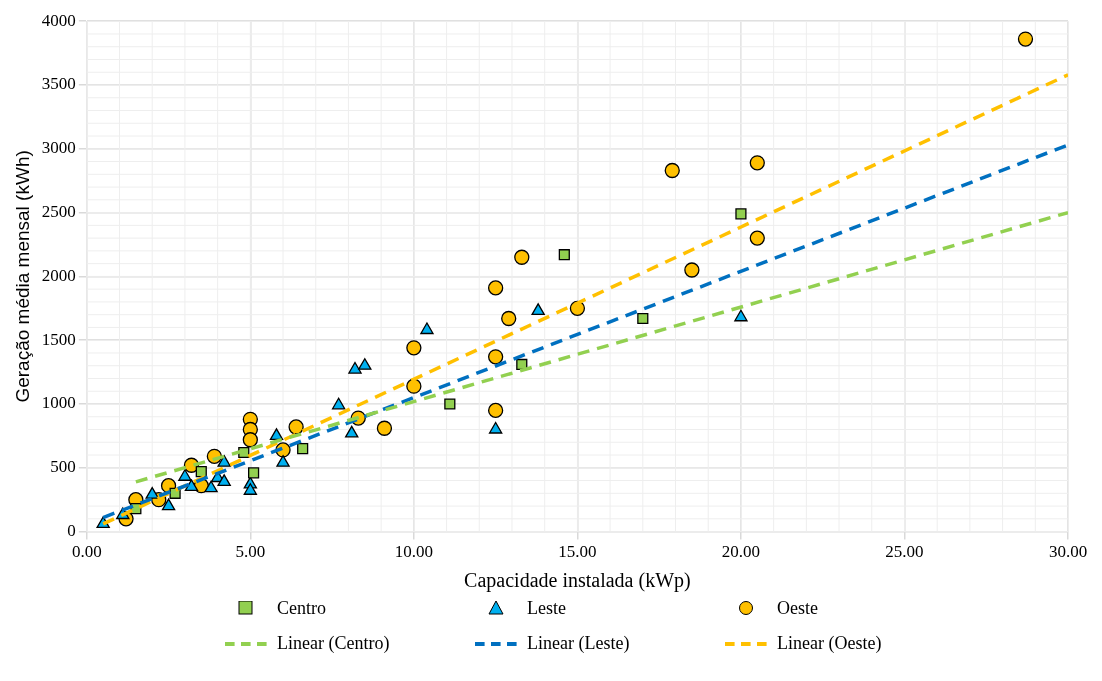 The width and height of the screenshot is (1102, 681). Describe the element at coordinates (58, 403) in the screenshot. I see `y-tick-label: 1000` at that location.